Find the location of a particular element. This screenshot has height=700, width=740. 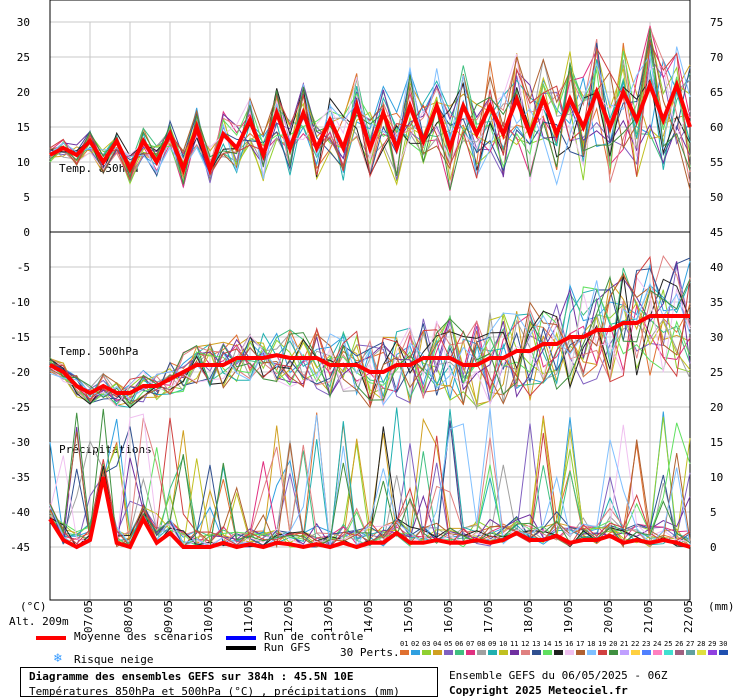

x-tick-label: 20/05 is located at coordinates (608, 616).